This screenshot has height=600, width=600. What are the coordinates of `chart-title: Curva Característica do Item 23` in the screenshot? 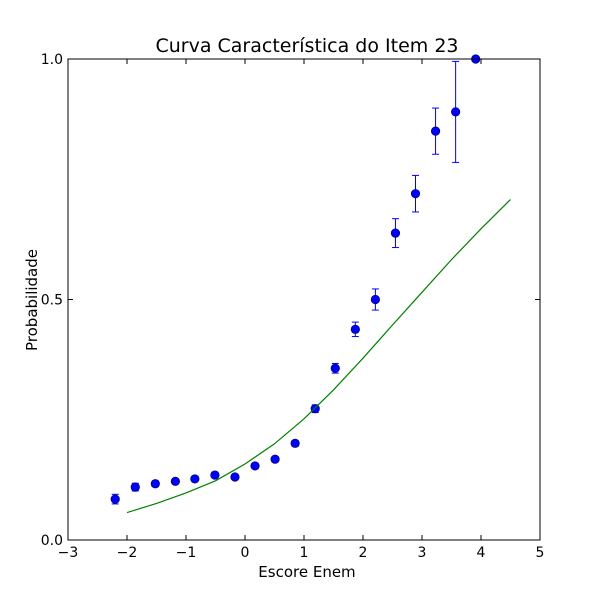 It's located at (306, 46).